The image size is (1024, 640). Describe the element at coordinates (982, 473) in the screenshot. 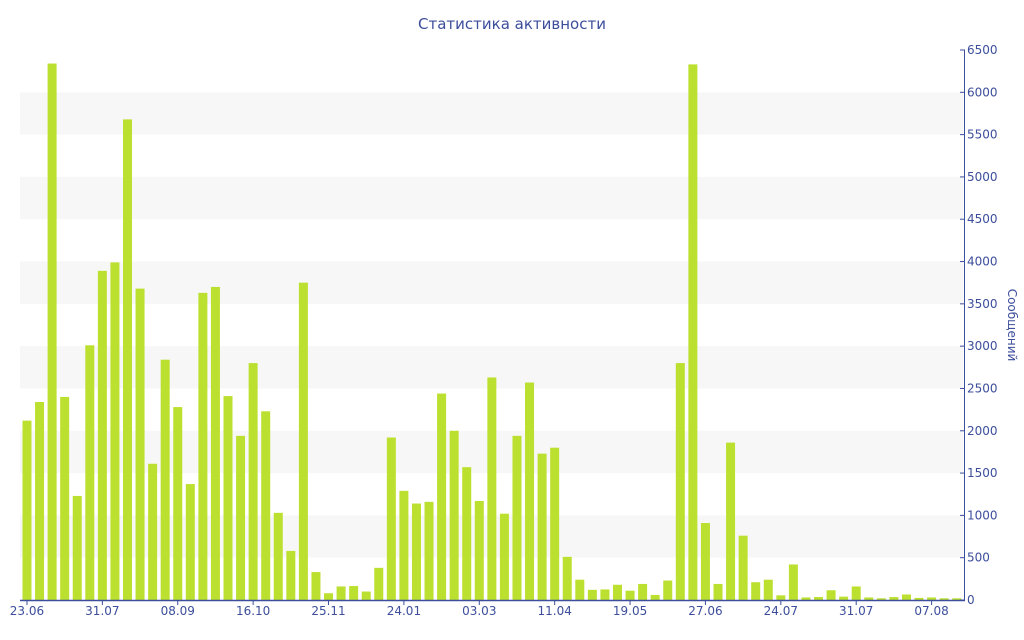

I see `y-tick-label: 1500` at that location.